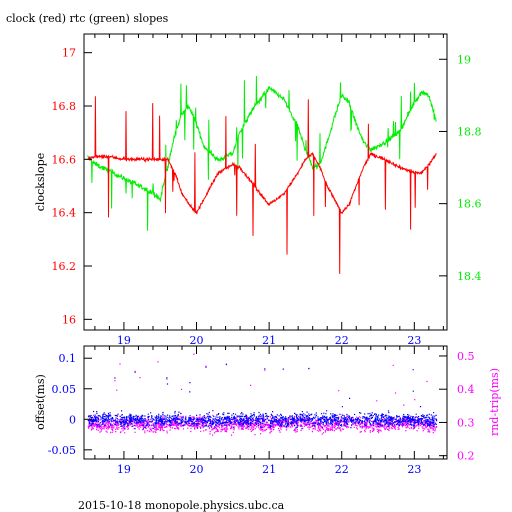 Image resolution: width=512 pixels, height=512 pixels. What do you see at coordinates (64, 266) in the screenshot?
I see `slopes-y-tick-label: 16.2` at bounding box center [64, 266].